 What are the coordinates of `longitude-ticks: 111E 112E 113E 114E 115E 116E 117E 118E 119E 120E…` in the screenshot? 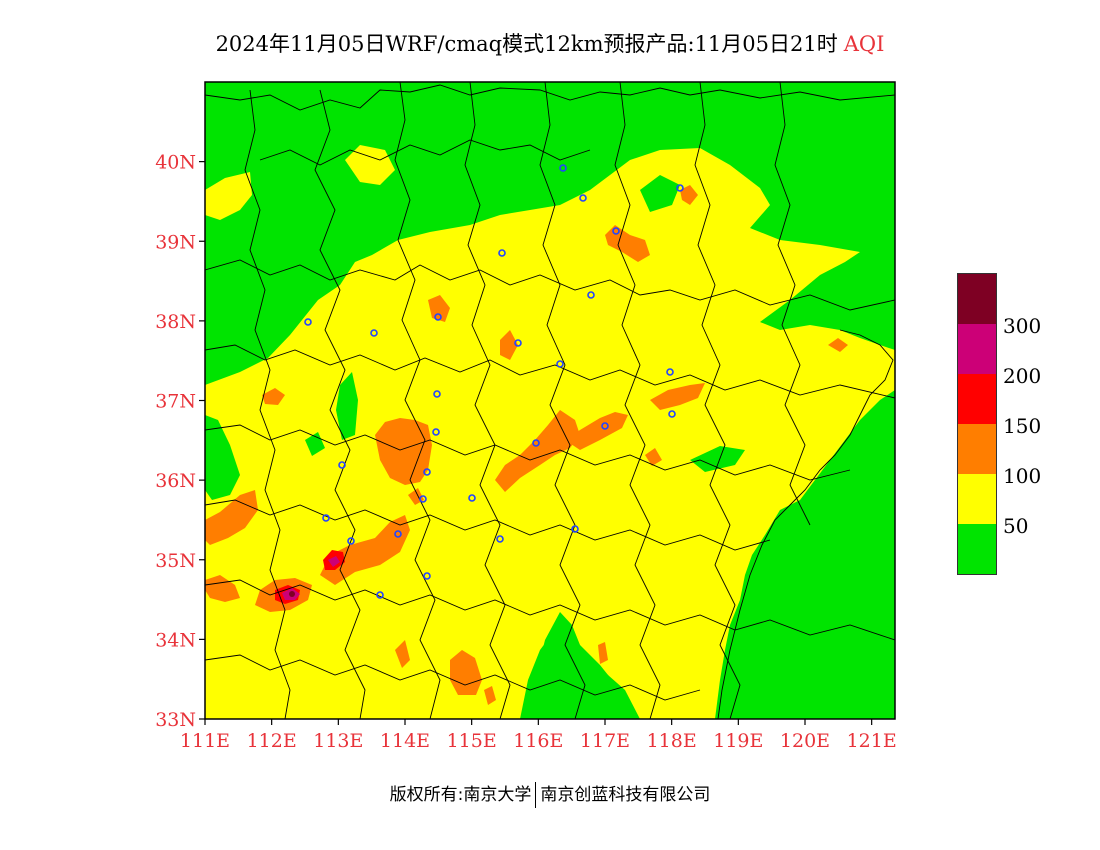 It's located at (538, 735).